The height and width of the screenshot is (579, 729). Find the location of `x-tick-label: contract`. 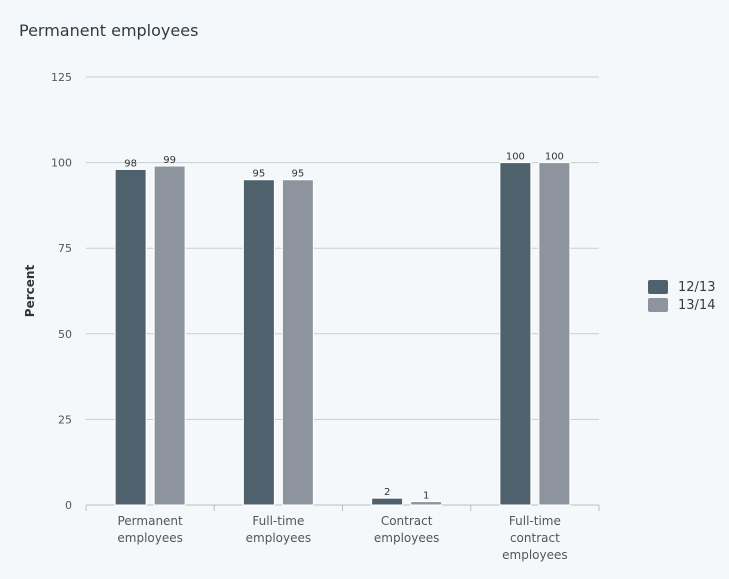

x-tick-label: contract is located at coordinates (535, 538).